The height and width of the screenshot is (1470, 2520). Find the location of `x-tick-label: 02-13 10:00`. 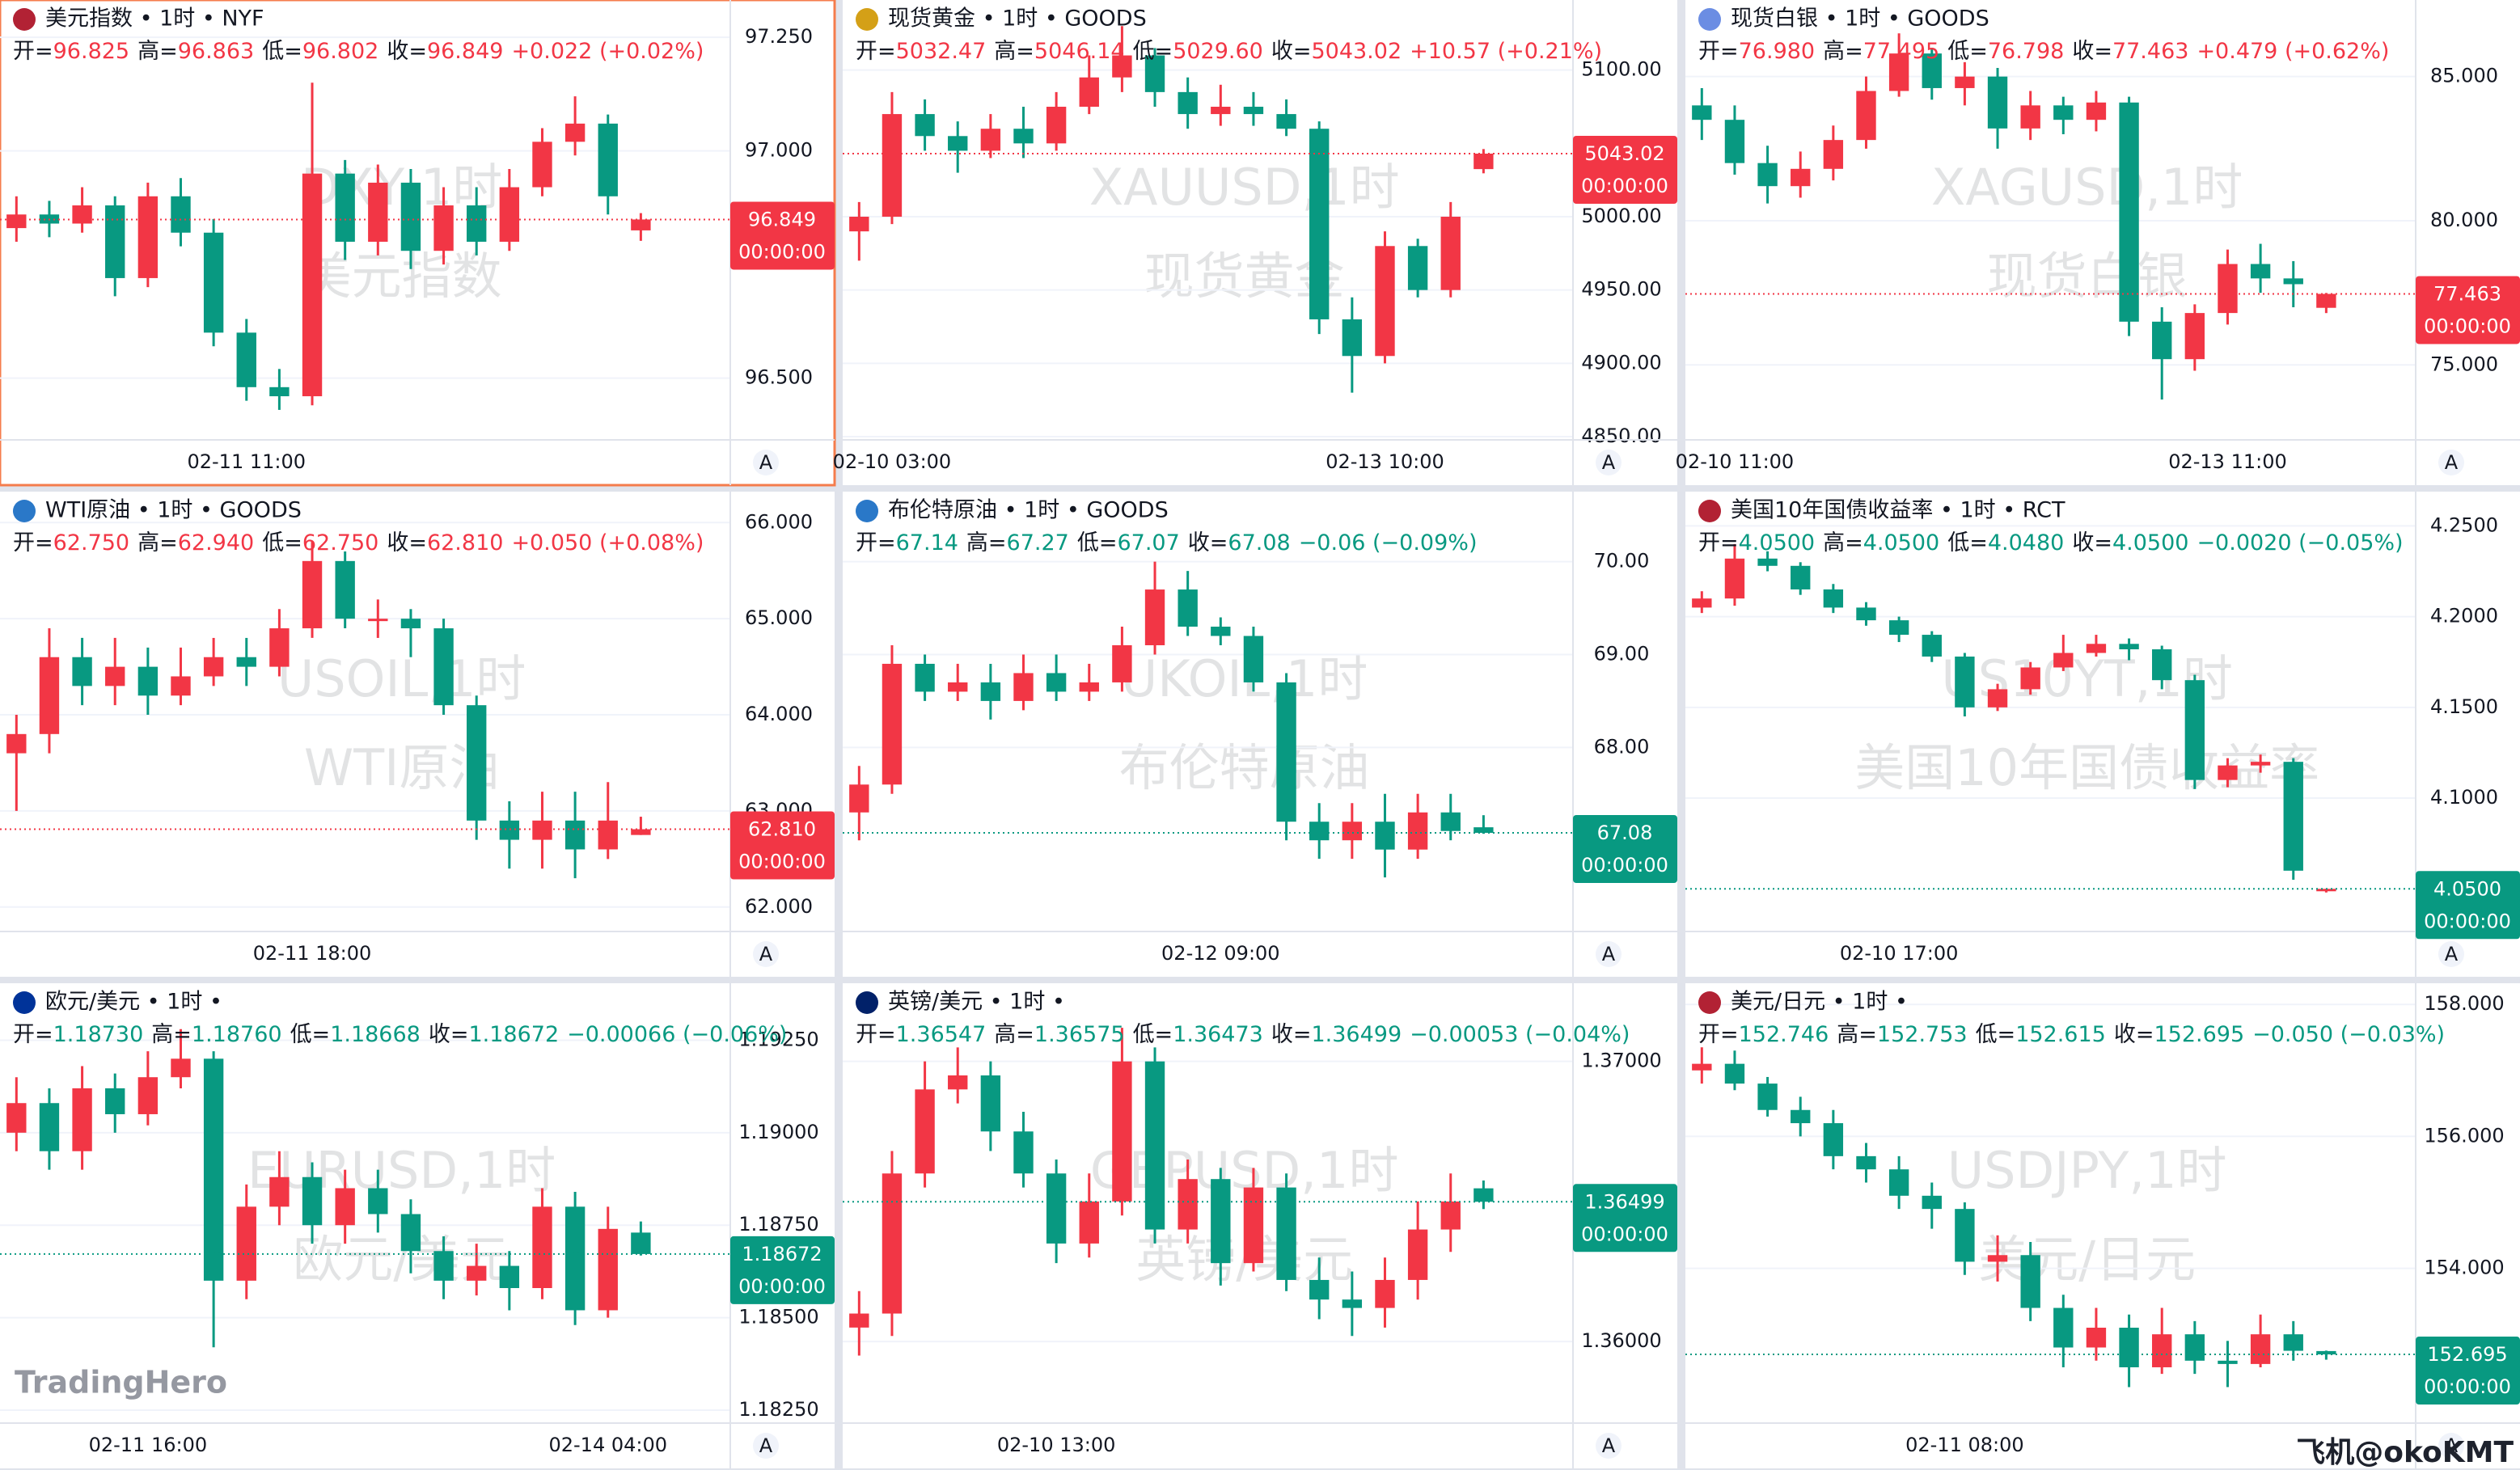

x-tick-label: 02-13 10:00 is located at coordinates (1385, 461).